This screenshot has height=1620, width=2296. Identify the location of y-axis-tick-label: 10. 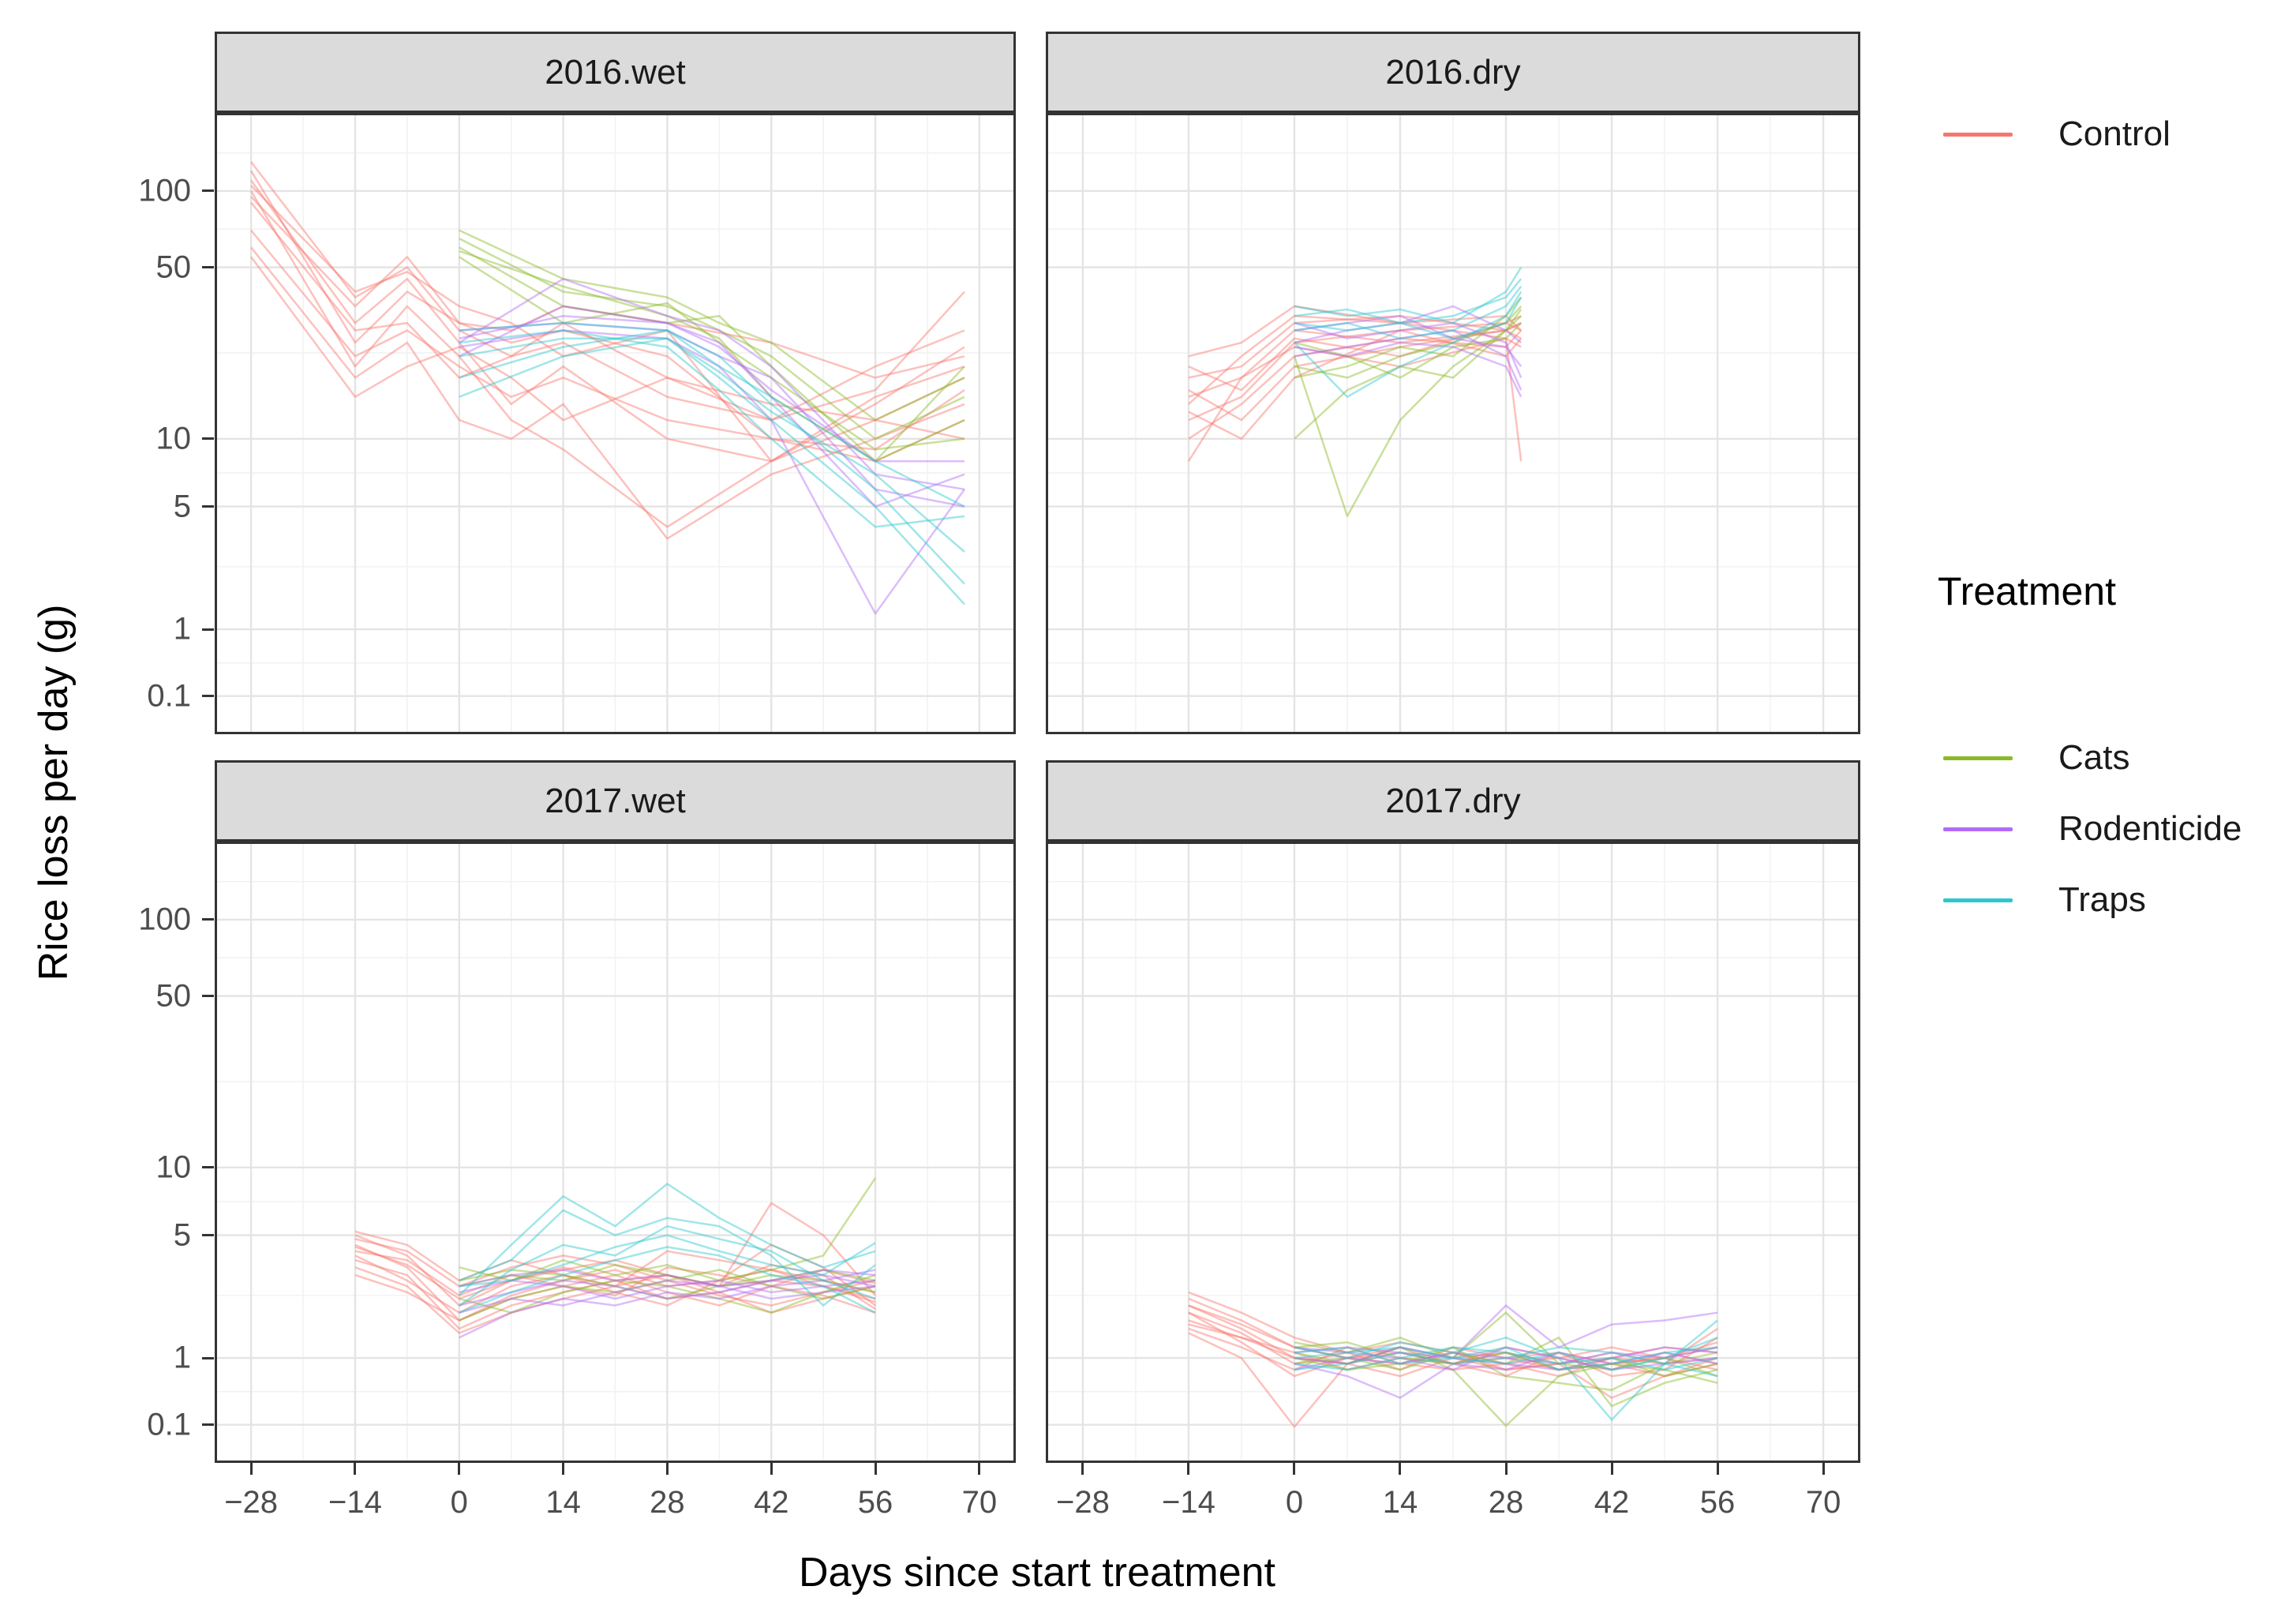
(173, 438).